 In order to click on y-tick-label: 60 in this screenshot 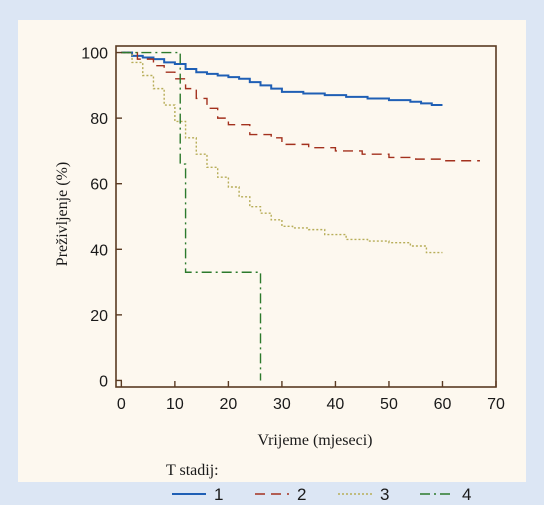, I will do `click(99, 185)`.